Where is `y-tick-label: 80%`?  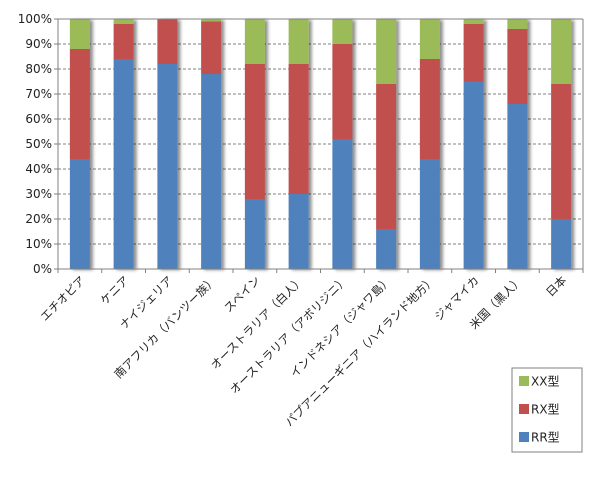
y-tick-label: 80% is located at coordinates (38, 69).